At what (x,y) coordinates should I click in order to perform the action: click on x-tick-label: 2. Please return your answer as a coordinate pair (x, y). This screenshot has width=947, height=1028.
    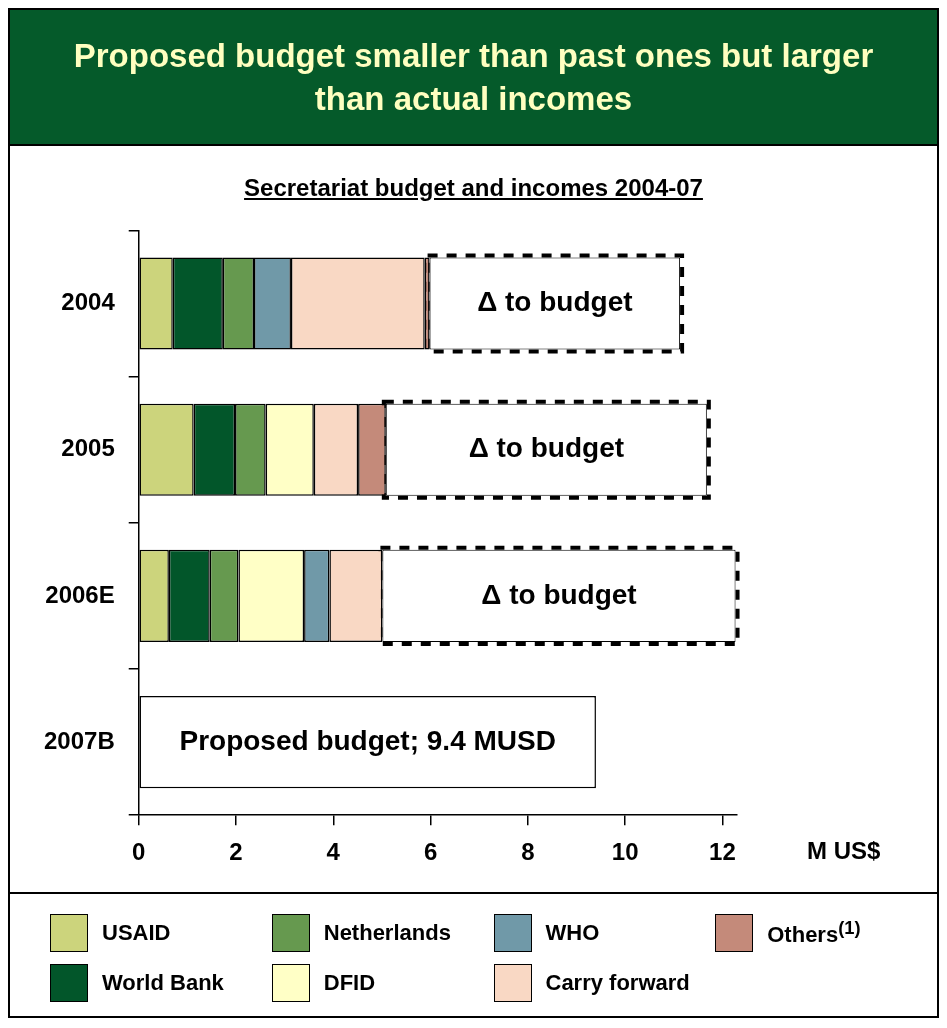
    Looking at the image, I should click on (236, 852).